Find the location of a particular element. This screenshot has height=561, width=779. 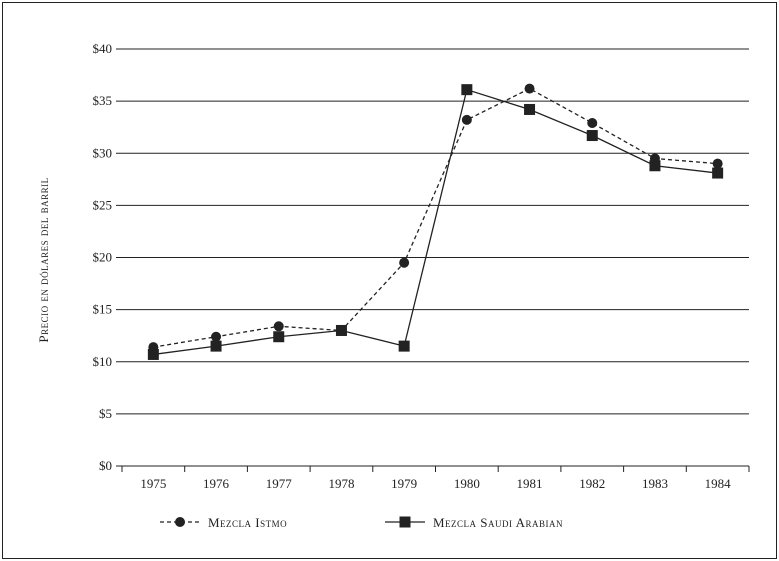

legend-item: Mezcla Istmo is located at coordinates (223, 522).